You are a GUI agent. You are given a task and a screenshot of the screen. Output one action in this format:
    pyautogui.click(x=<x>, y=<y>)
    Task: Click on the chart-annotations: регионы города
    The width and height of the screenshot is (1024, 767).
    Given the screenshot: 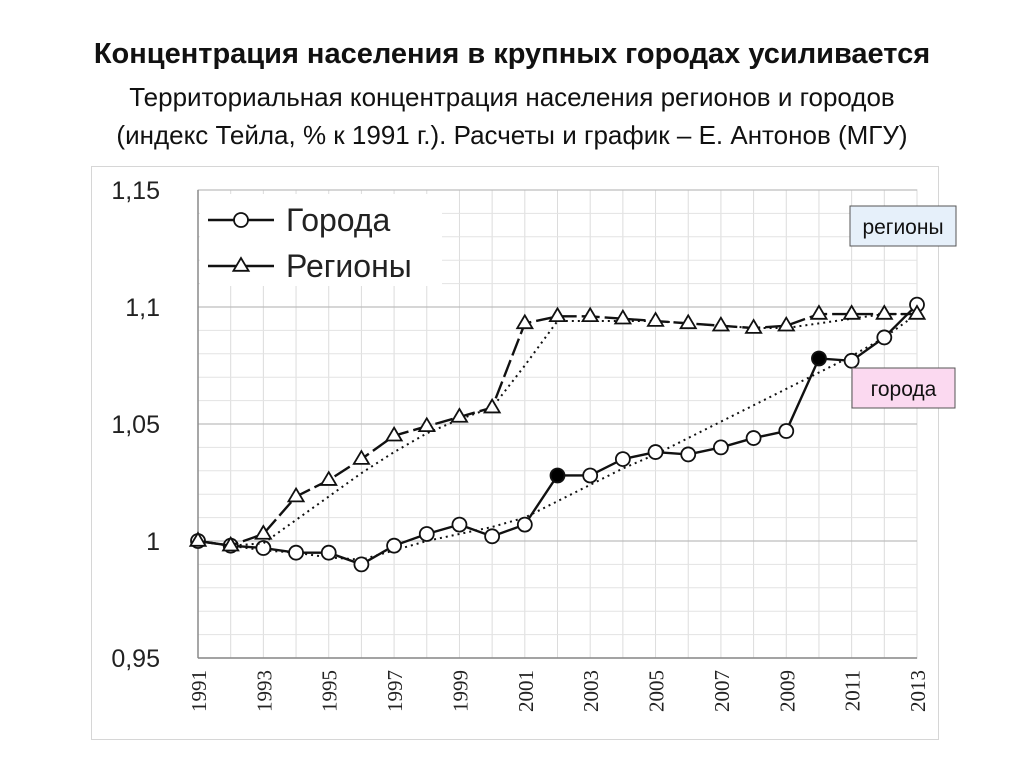 What is the action you would take?
    pyautogui.click(x=903, y=307)
    